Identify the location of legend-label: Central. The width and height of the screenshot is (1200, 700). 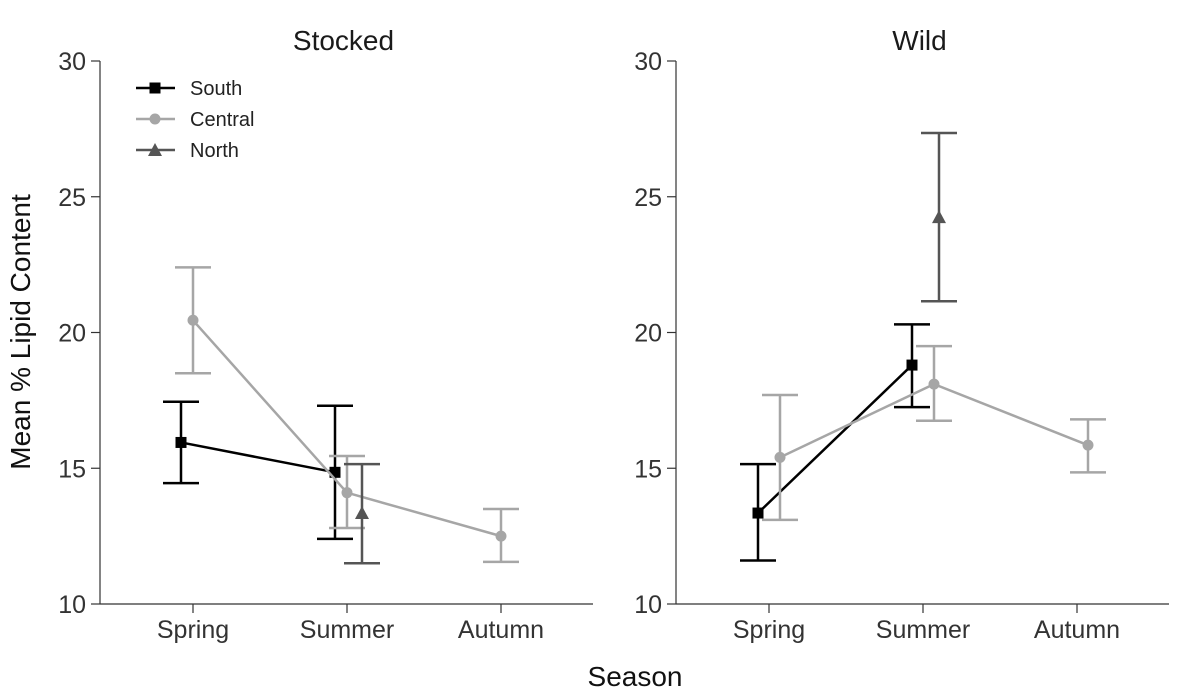
(222, 120).